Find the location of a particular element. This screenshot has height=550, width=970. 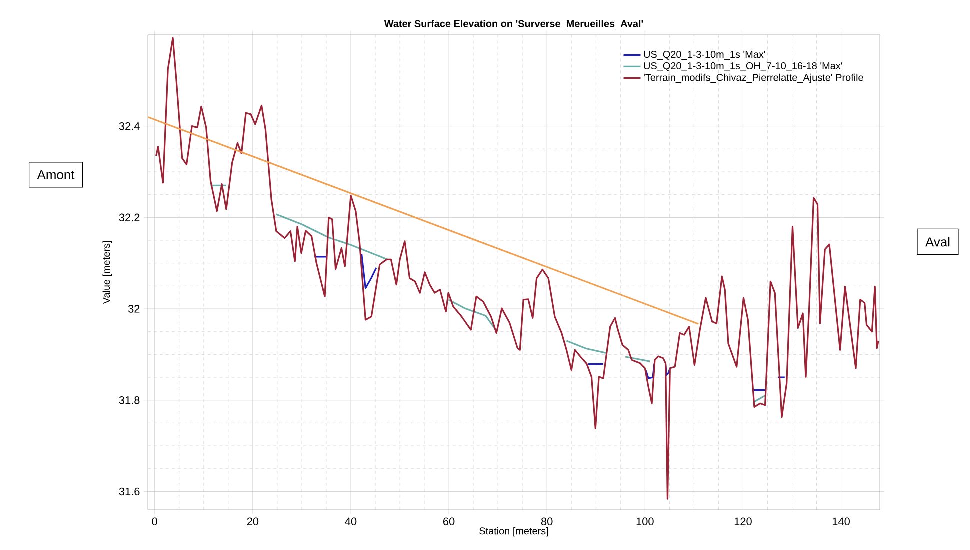

x-tick-label: 60 is located at coordinates (449, 522).